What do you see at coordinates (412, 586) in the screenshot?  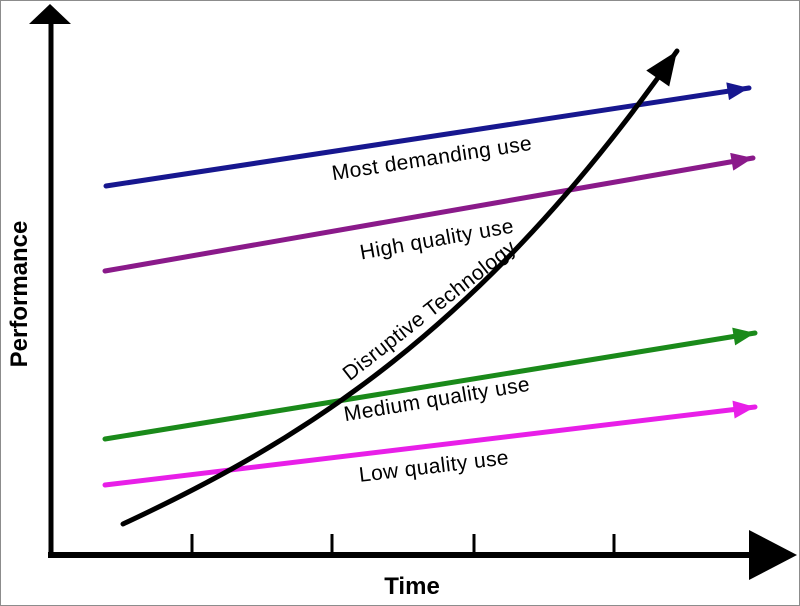 I see `x-axis-title: Time` at bounding box center [412, 586].